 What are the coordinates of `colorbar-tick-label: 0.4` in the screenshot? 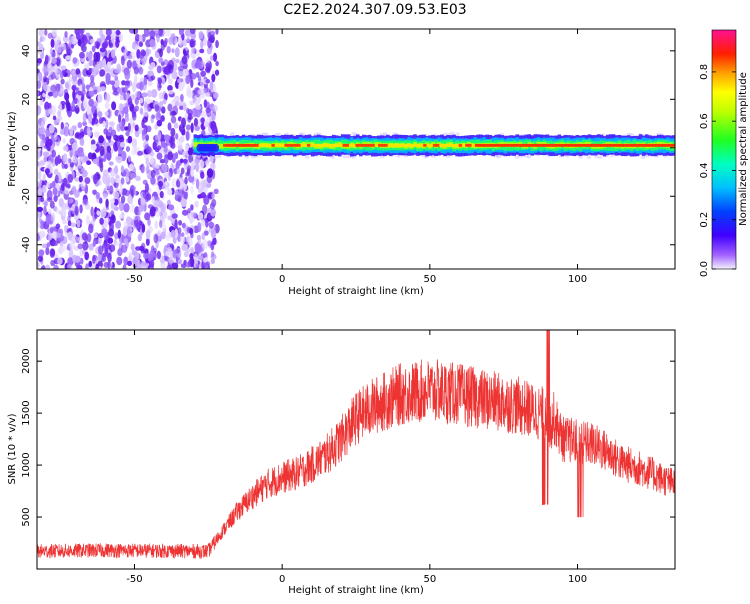 It's located at (704, 170).